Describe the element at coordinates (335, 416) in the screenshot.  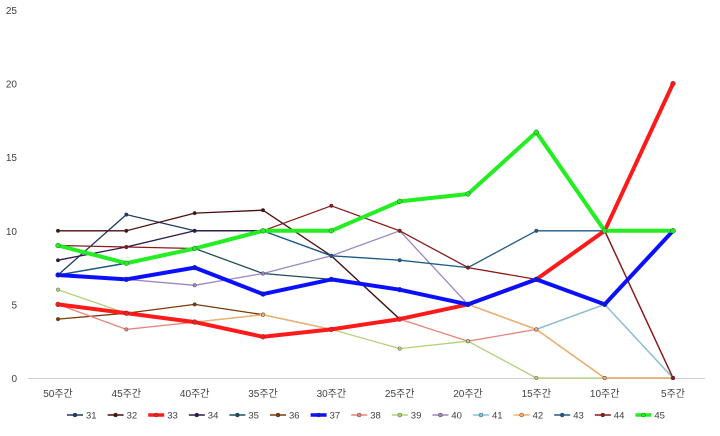
I see `legend-label: 37` at that location.